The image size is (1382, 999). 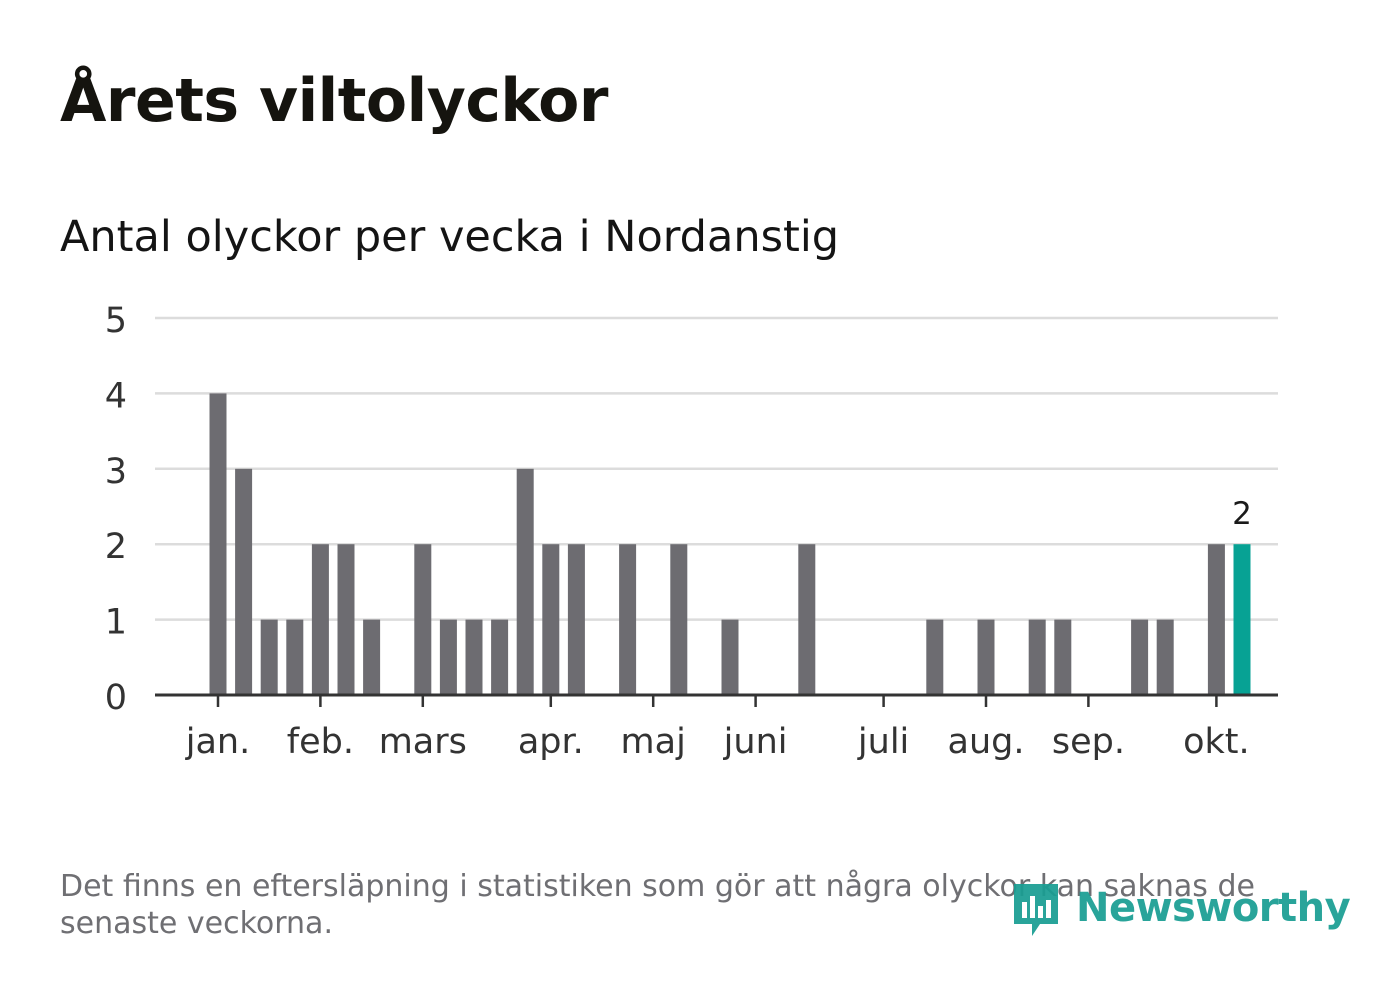 I want to click on x-axis: jan. feb. mars apr. maj juni juli aug. sep. okt., so click(x=716, y=727).